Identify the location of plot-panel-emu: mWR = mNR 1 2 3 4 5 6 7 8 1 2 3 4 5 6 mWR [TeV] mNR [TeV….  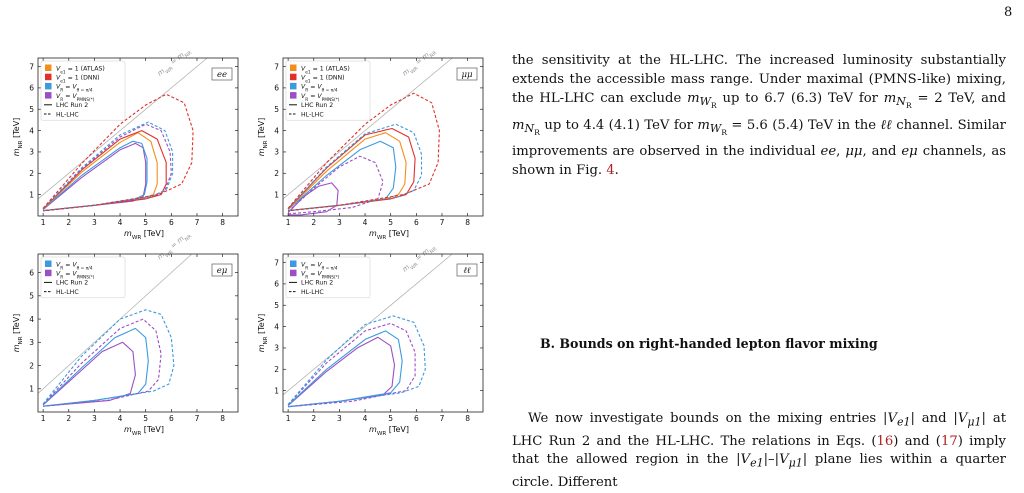
(128, 335).